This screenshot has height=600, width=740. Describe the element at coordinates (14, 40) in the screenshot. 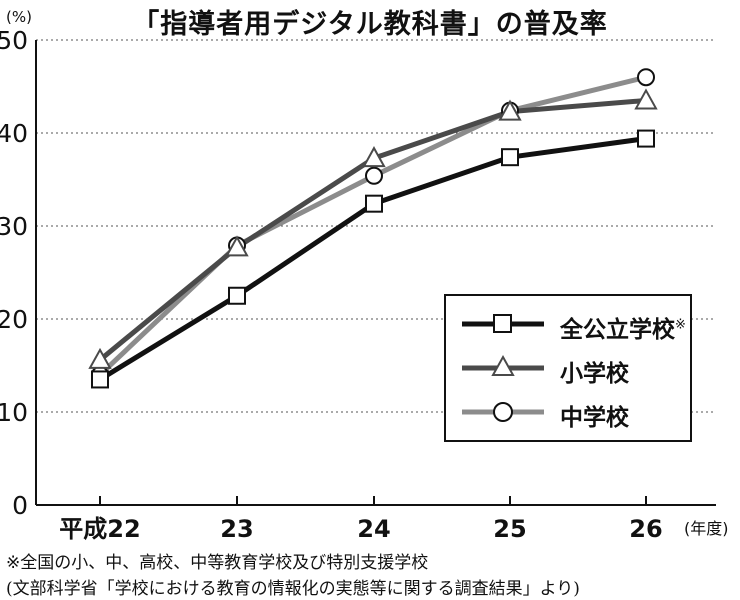

I see `y-tick-label-50: 50` at that location.